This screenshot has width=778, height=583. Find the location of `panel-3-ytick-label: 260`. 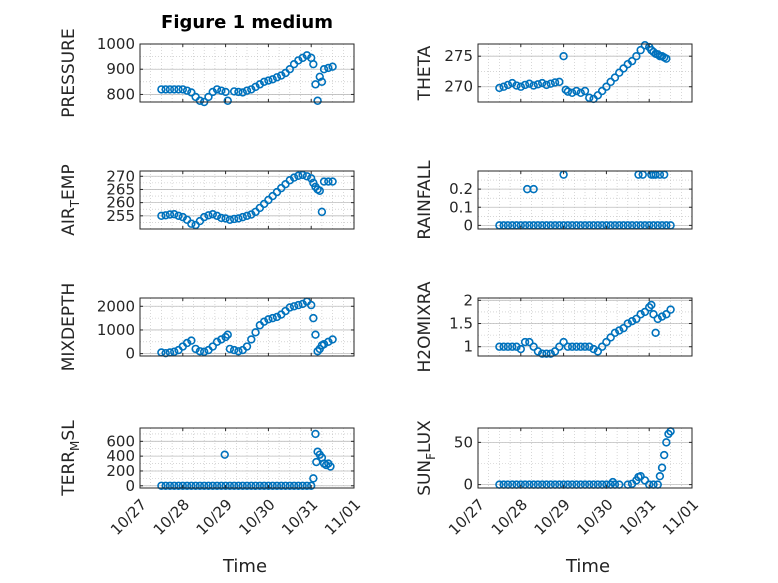

panel-3-ytick-label: 260 is located at coordinates (120, 203).